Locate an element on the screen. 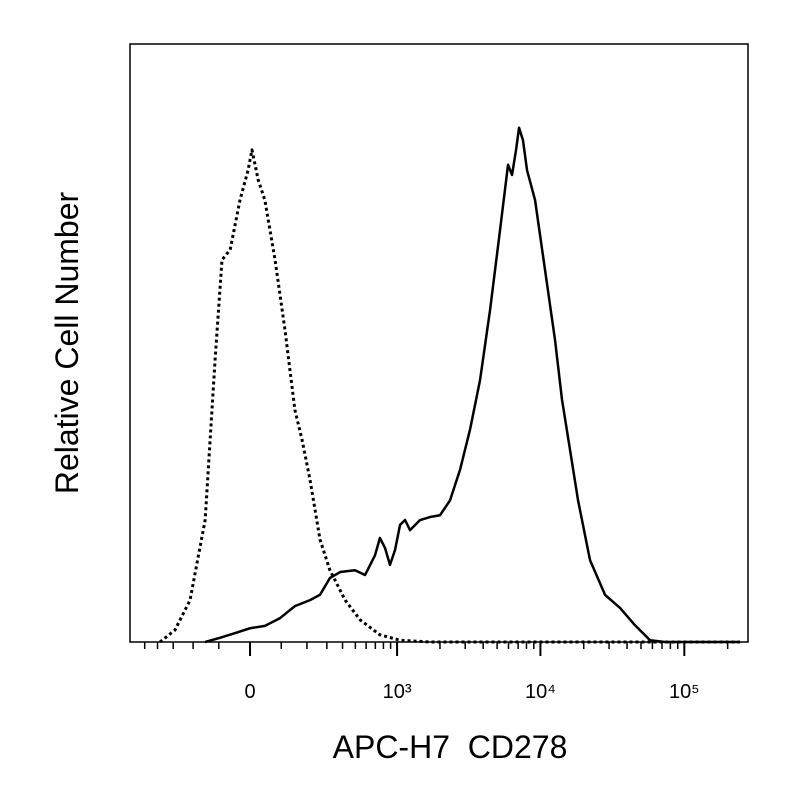 The width and height of the screenshot is (800, 800). x-axis-label: APC-H7 CD278 is located at coordinates (450, 747).